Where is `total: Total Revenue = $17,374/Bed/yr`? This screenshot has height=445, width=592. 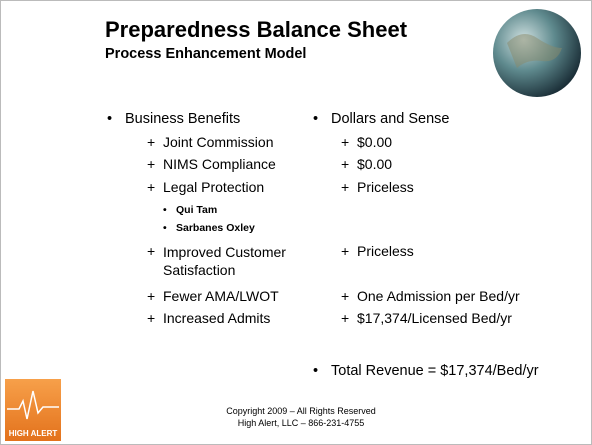
total: Total Revenue = $17,374/Bed/yr is located at coordinates (435, 371).